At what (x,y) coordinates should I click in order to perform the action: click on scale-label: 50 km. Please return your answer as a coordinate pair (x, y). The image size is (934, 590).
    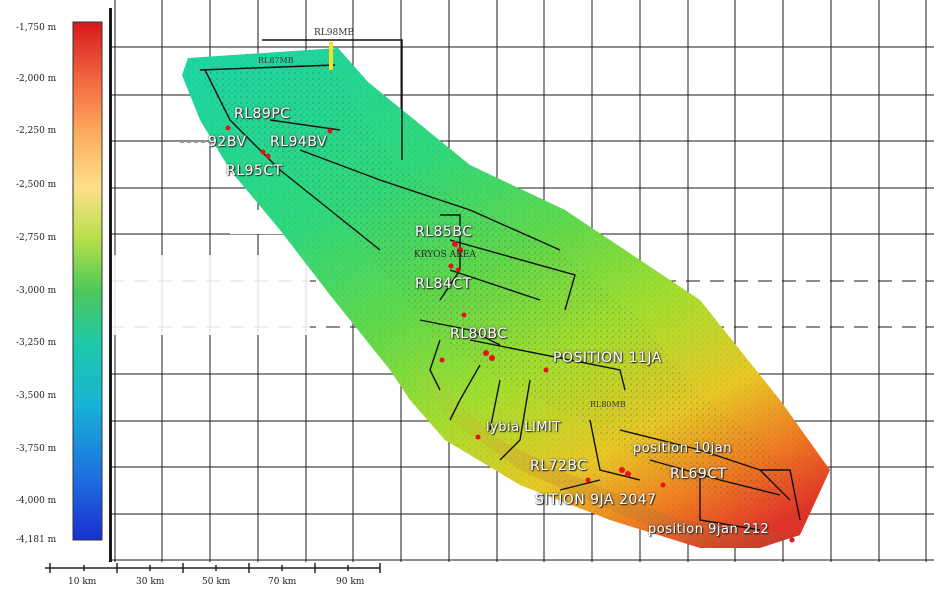
    Looking at the image, I should click on (216, 582).